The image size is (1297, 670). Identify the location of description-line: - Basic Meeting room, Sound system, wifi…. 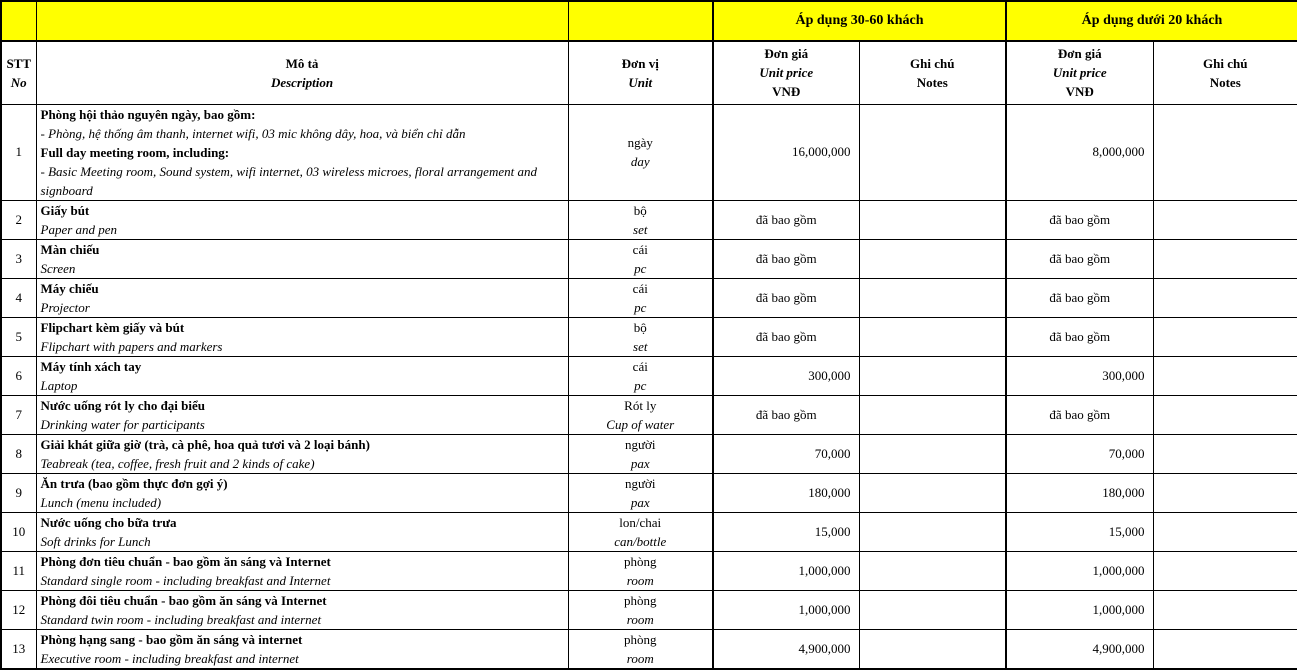
(302, 181).